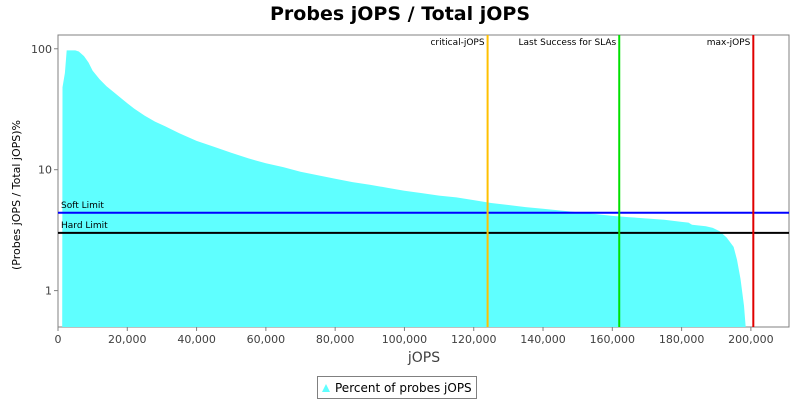 This screenshot has width=800, height=400. I want to click on y-tick-label: 100, so click(41, 49).